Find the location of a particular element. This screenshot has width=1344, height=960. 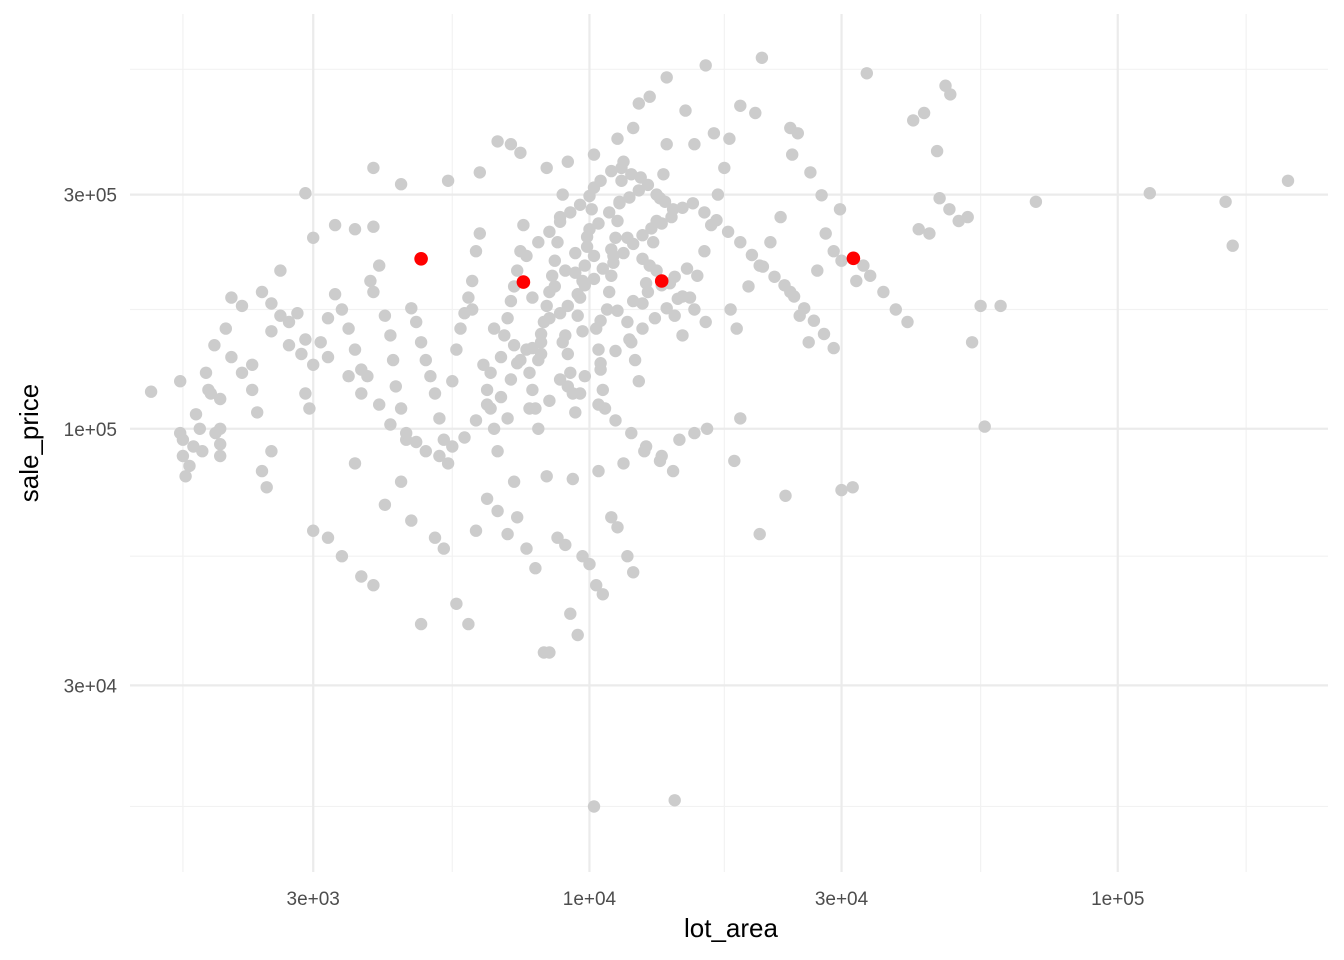

x-tick-label: 1e+04 is located at coordinates (590, 899).